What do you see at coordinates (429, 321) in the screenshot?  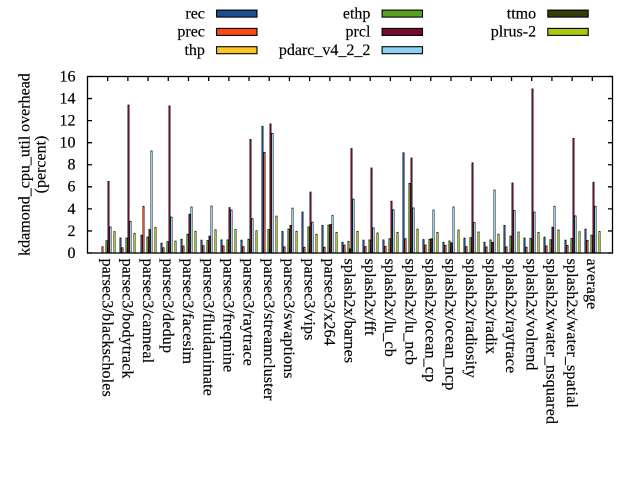 I see `svg-text: splash2x/ocean_cp` at bounding box center [429, 321].